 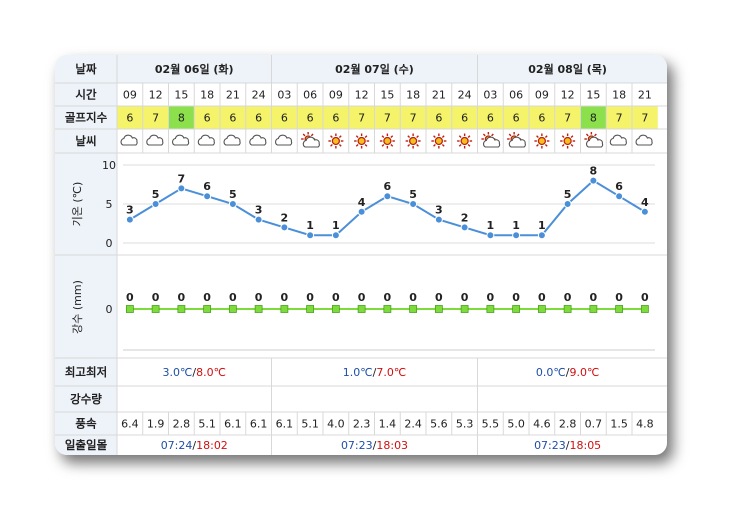 I want to click on temp-tick-label: 5, so click(x=109, y=204).